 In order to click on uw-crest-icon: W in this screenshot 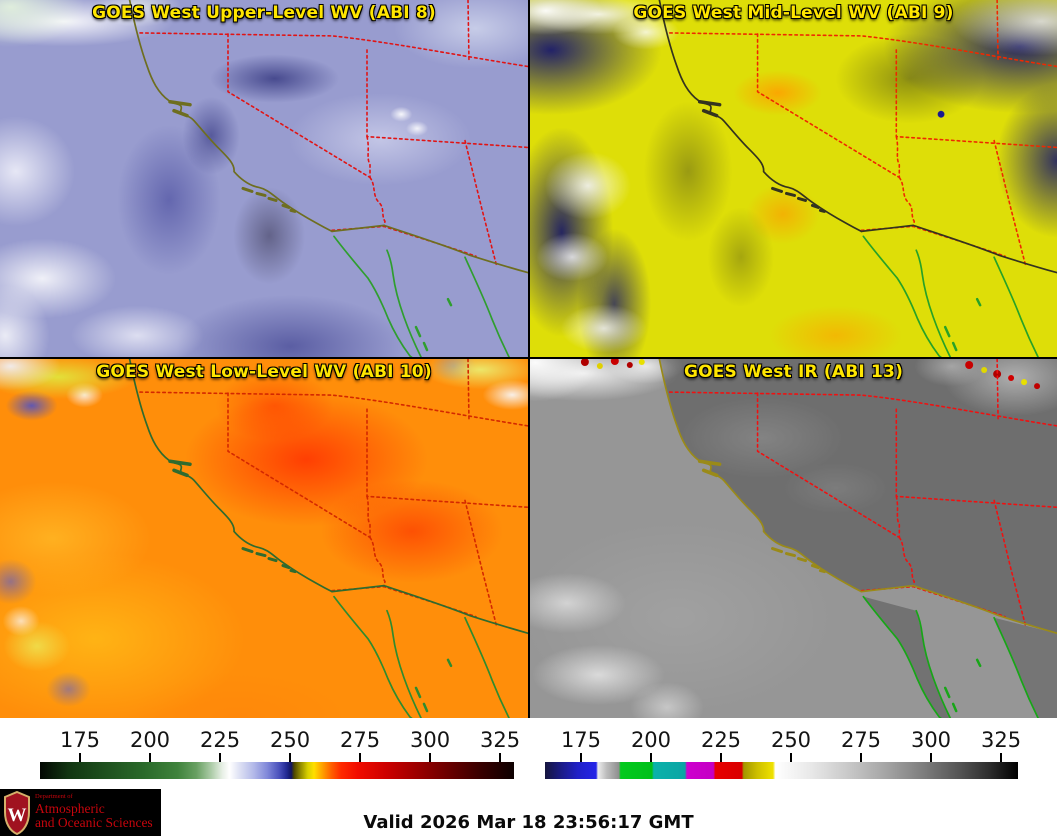, I will do `click(17, 812)`.